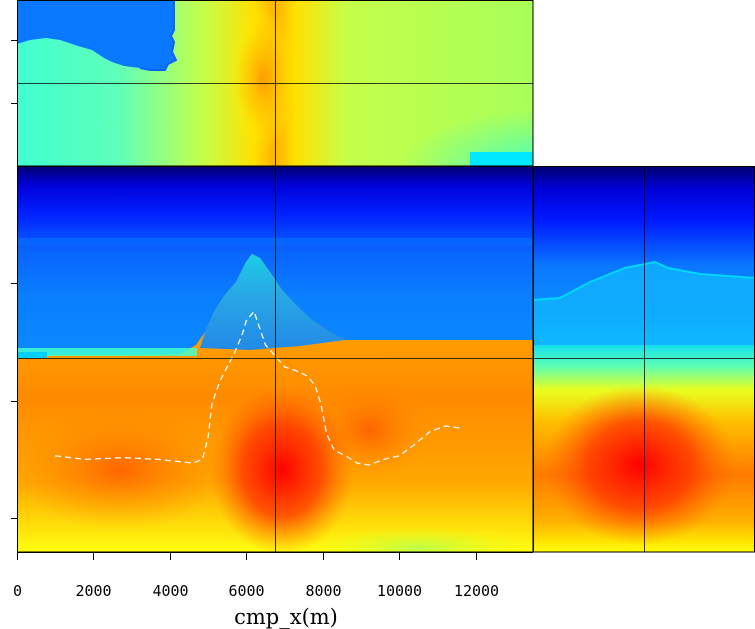 This screenshot has width=755, height=629. What do you see at coordinates (107, 352) in the screenshot?
I see `inline-cyan-boundary` at bounding box center [107, 352].